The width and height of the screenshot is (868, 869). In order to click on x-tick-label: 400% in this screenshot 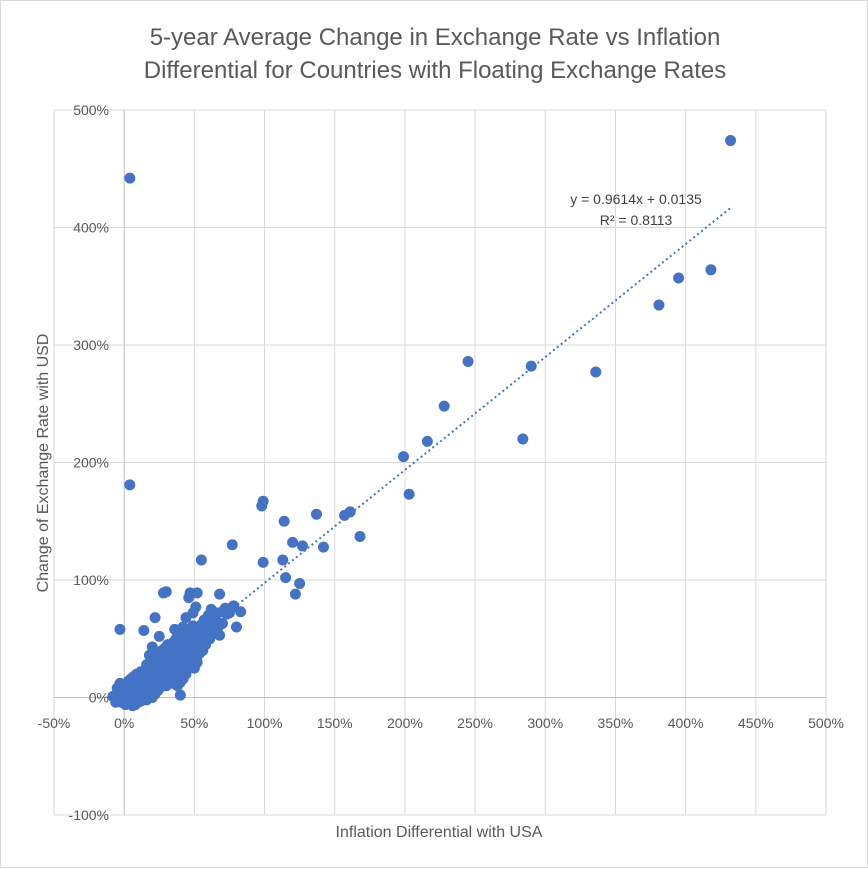, I will do `click(686, 723)`.